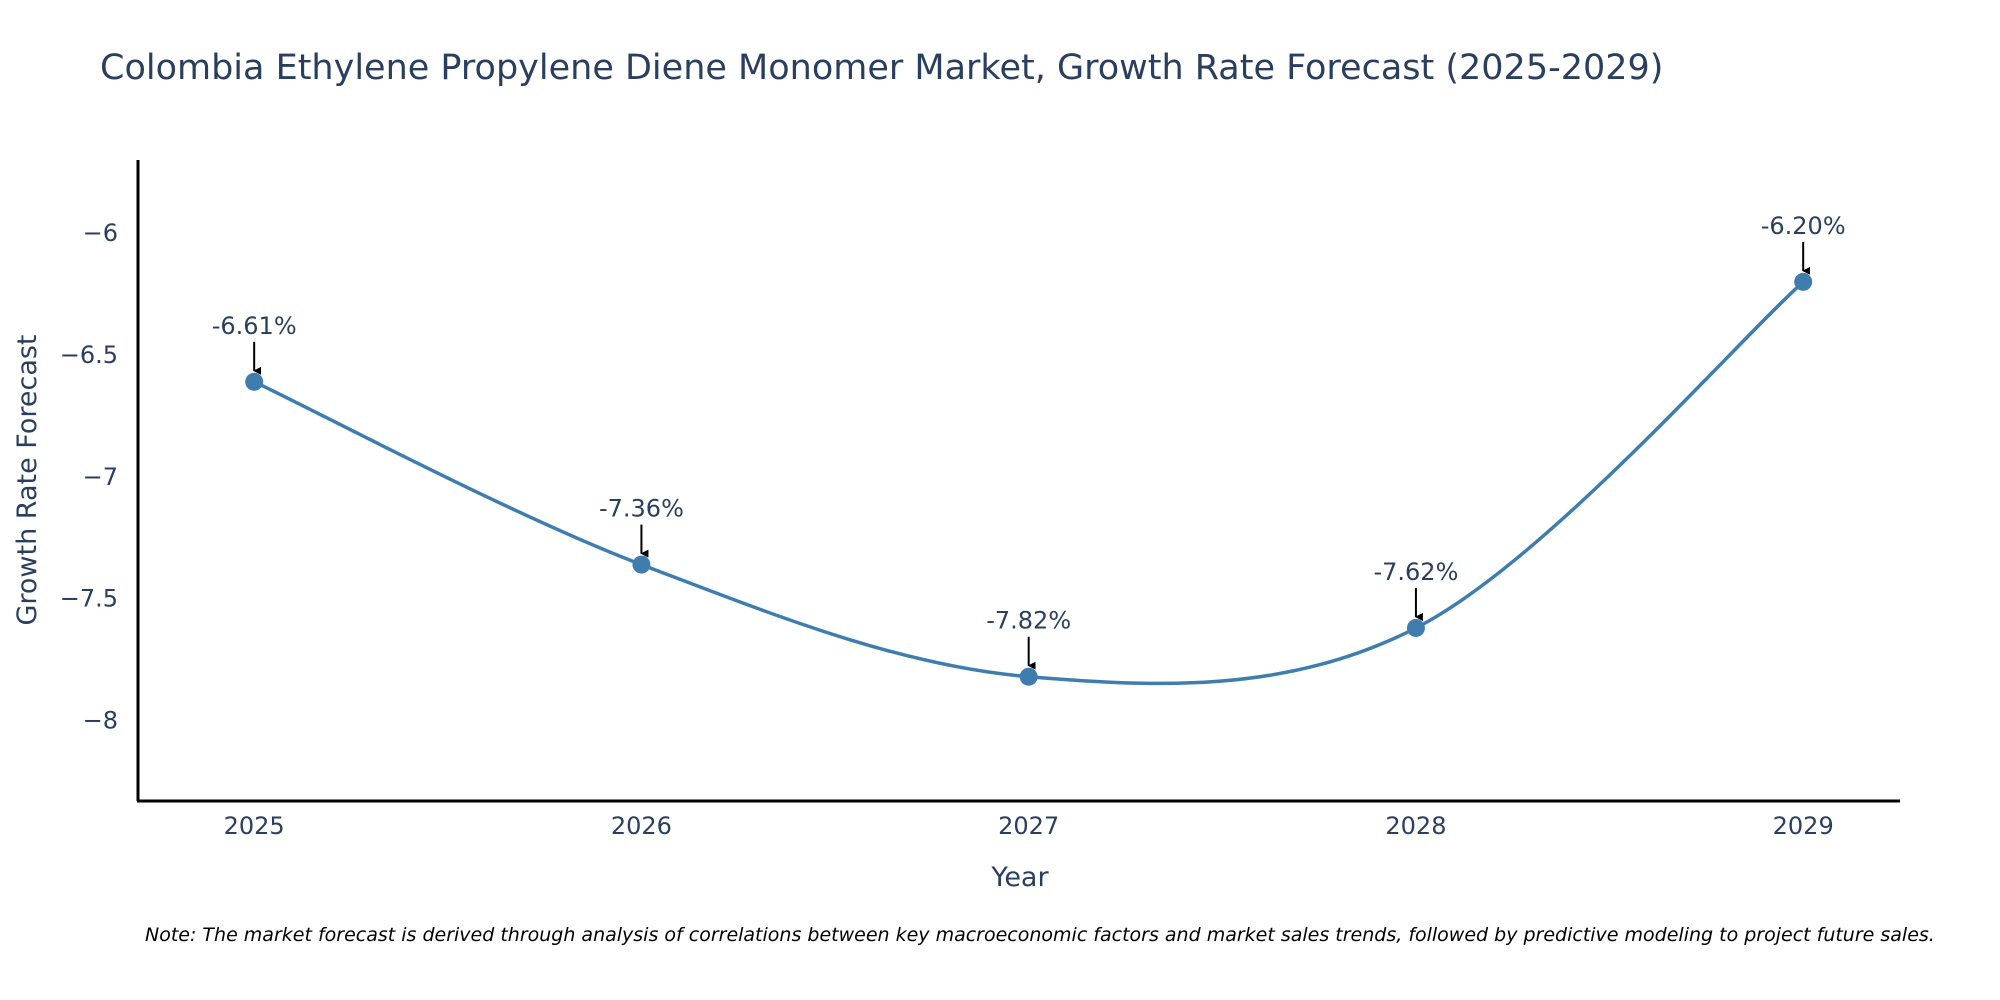 The width and height of the screenshot is (2000, 1000). What do you see at coordinates (1415, 627) in the screenshot?
I see `data-point-2028` at bounding box center [1415, 627].